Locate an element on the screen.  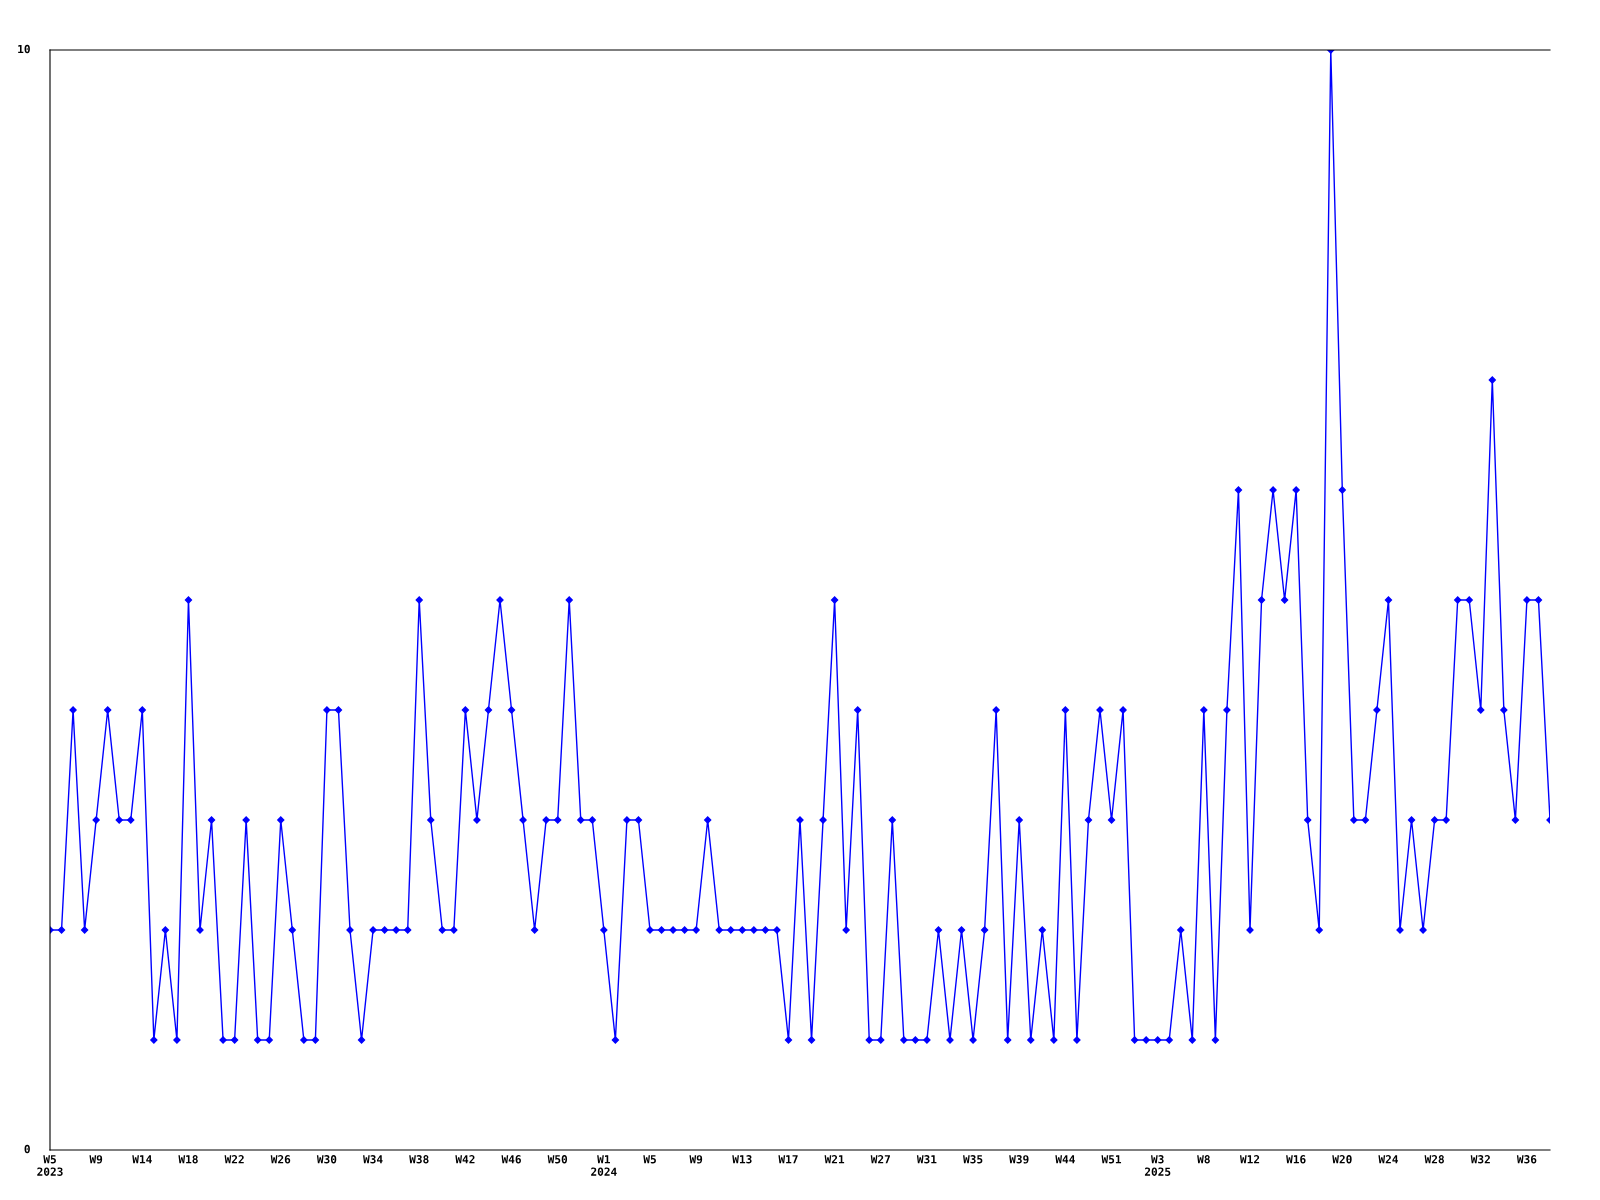
x-tick-label: W13 is located at coordinates (742, 1159).